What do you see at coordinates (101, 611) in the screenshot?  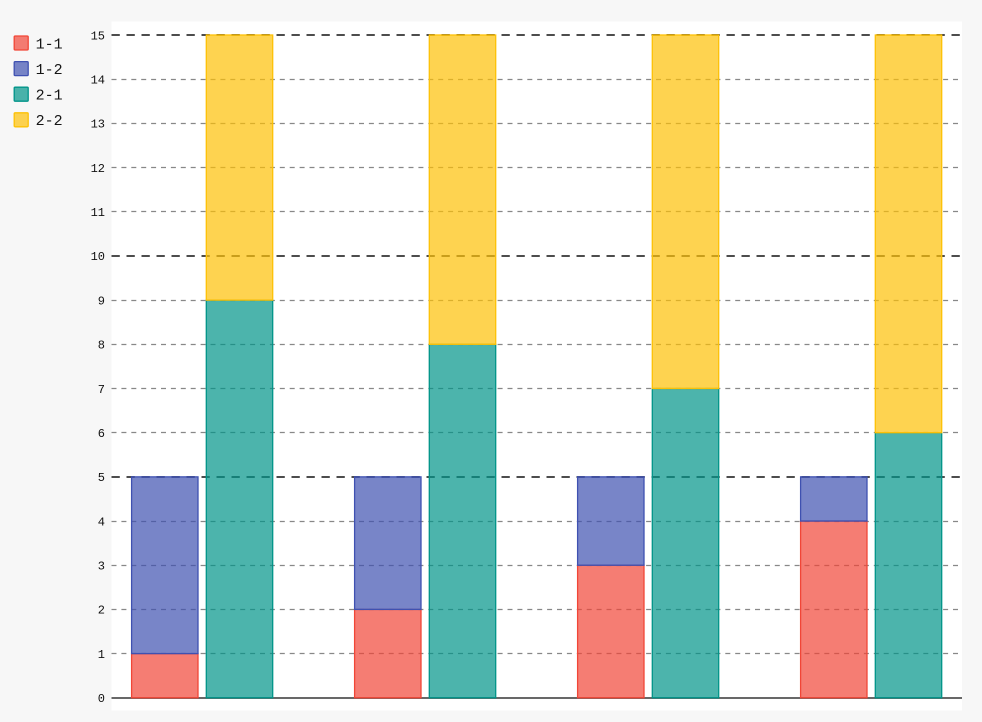 I see `svg-text: 2` at bounding box center [101, 611].